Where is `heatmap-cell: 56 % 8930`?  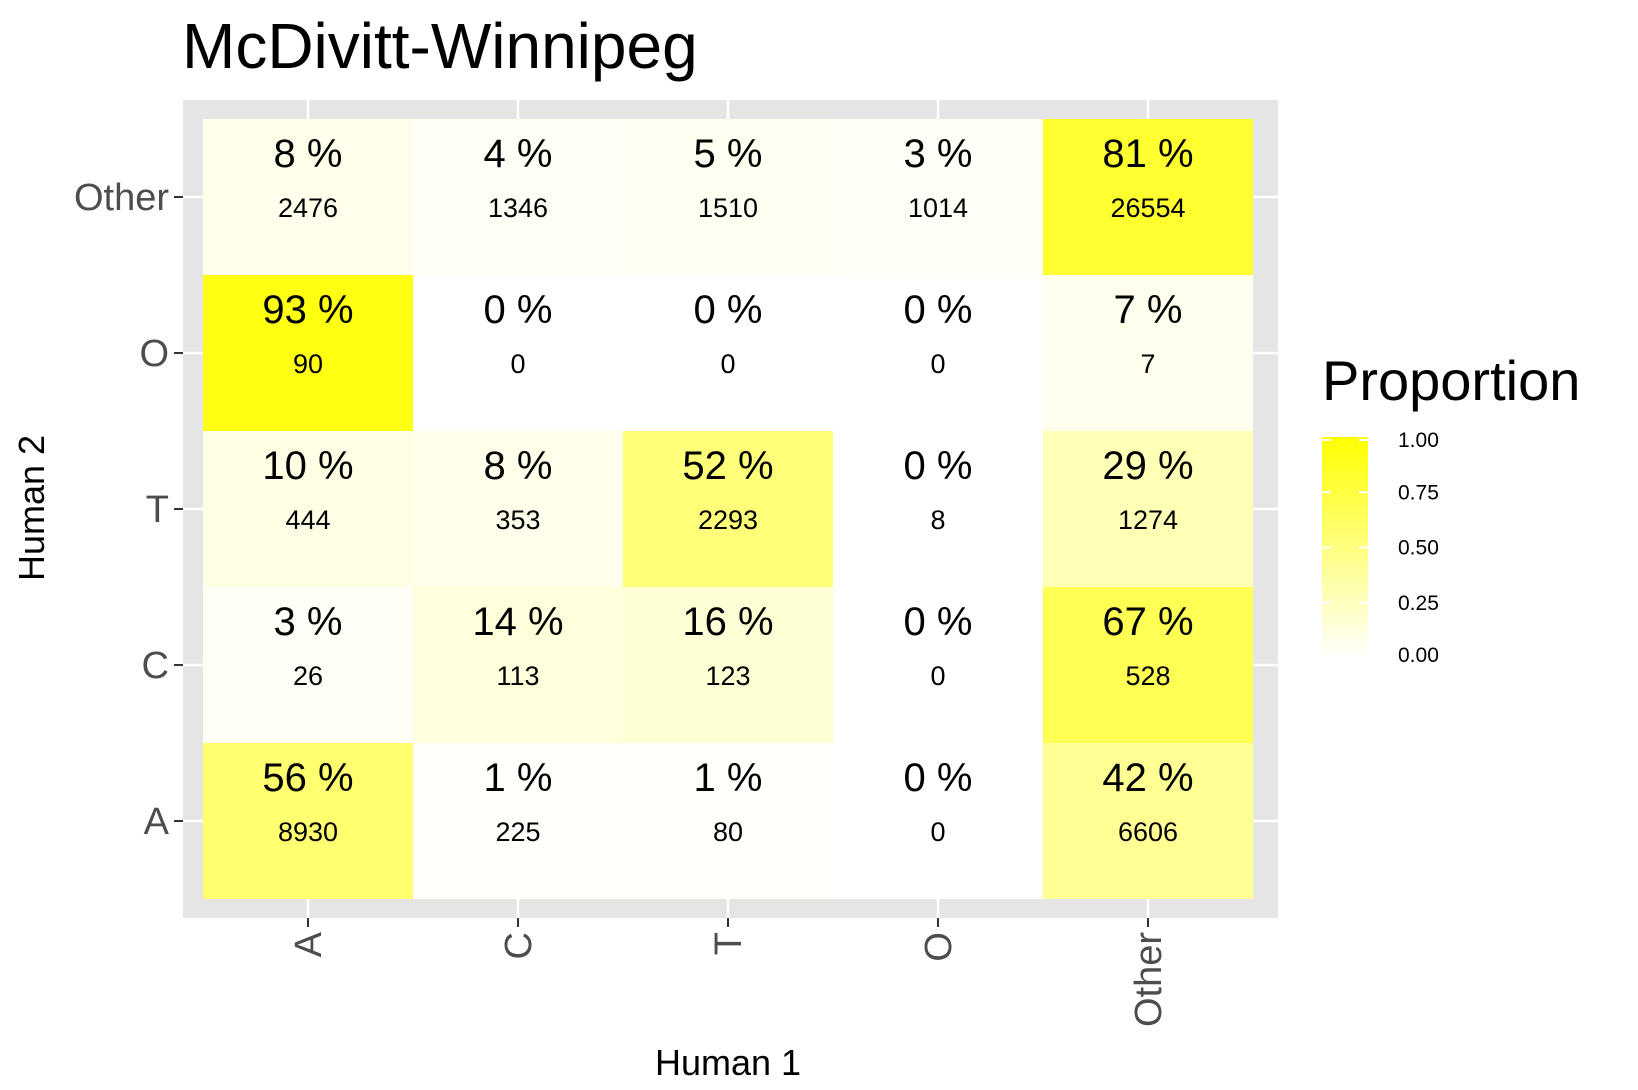
heatmap-cell: 56 % 8930 is located at coordinates (308, 821).